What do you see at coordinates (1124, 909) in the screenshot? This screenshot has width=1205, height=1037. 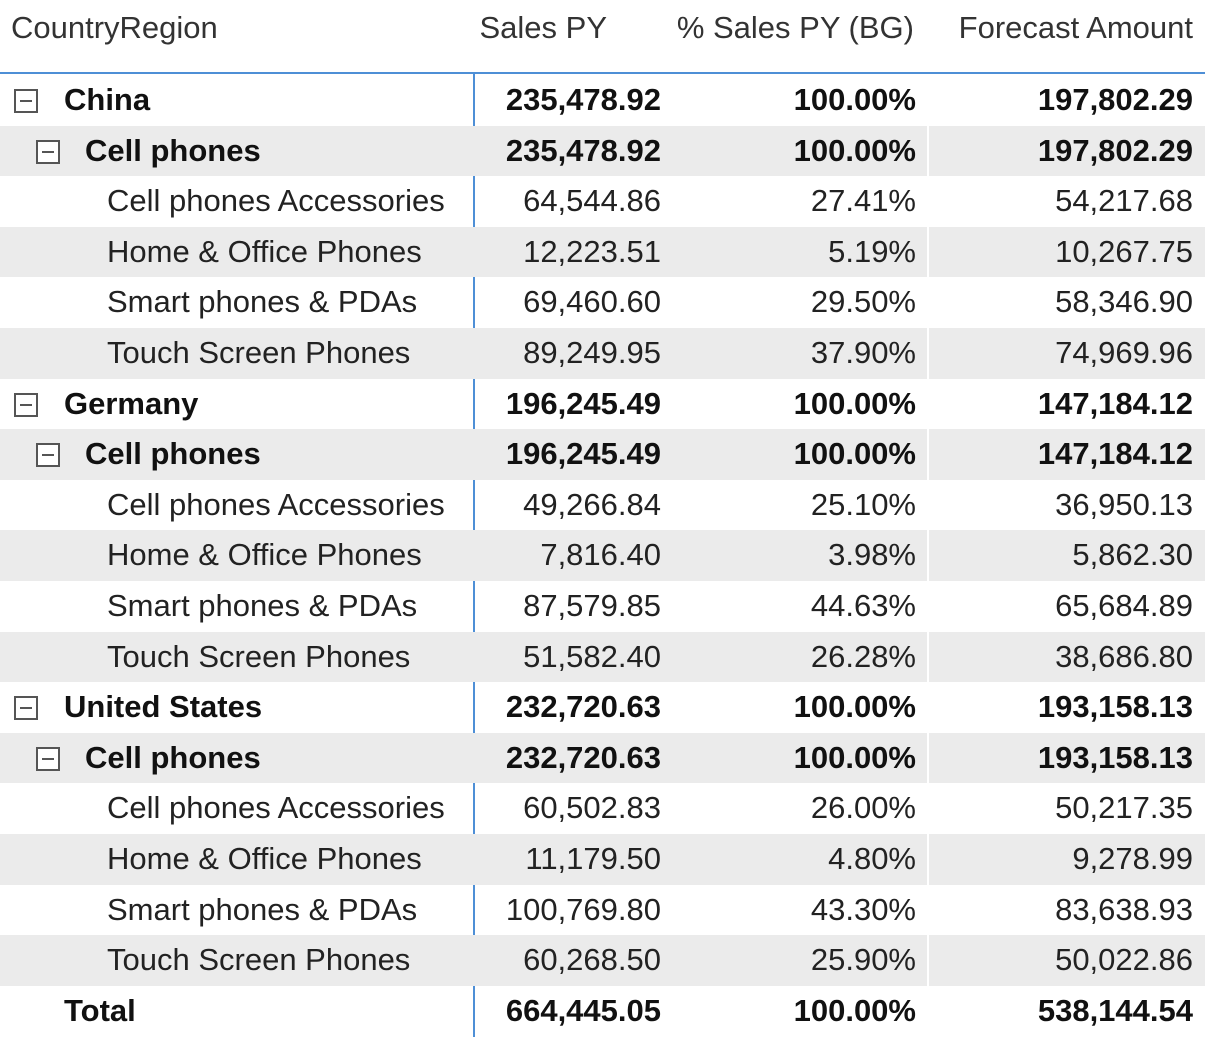 I see `forecast-value: 83,638.93` at bounding box center [1124, 909].